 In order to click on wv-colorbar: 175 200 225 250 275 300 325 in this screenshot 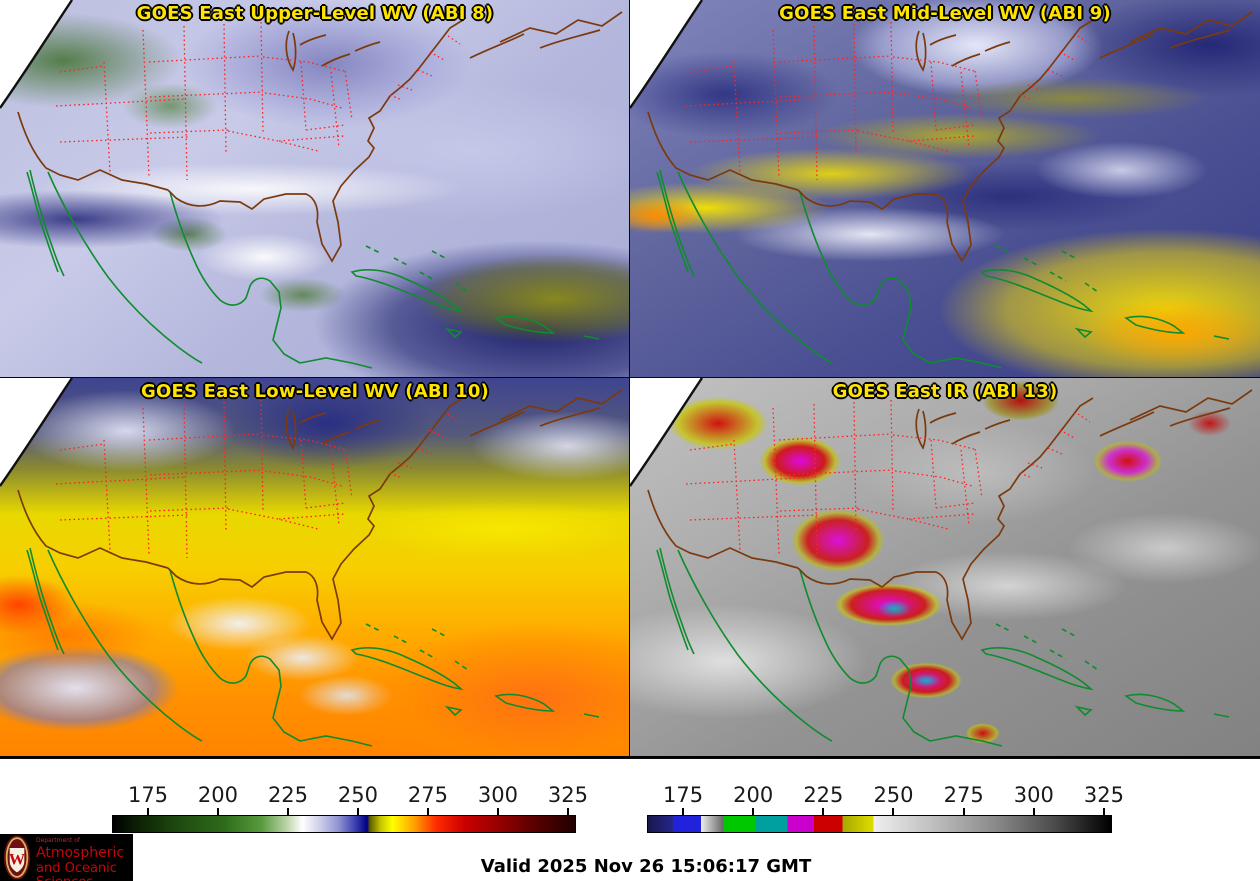, I will do `click(350, 808)`.